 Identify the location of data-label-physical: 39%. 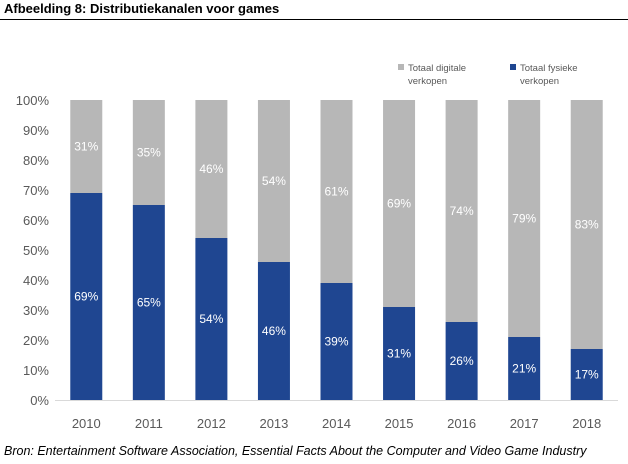
(336, 342).